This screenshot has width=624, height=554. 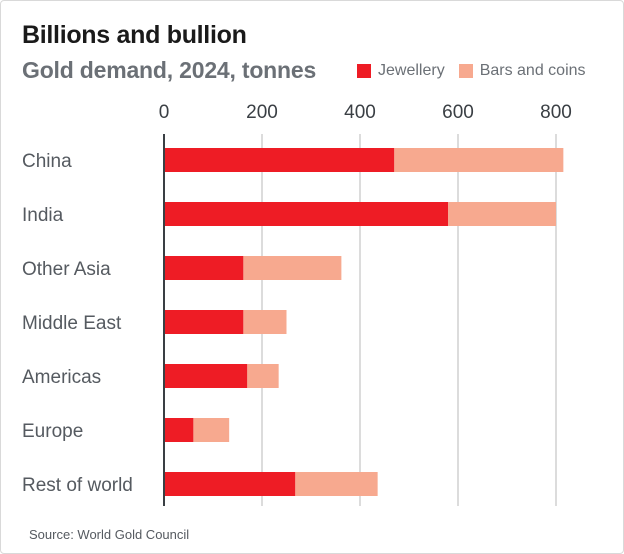 What do you see at coordinates (204, 268) in the screenshot?
I see `bar-other-asia-jewellery` at bounding box center [204, 268].